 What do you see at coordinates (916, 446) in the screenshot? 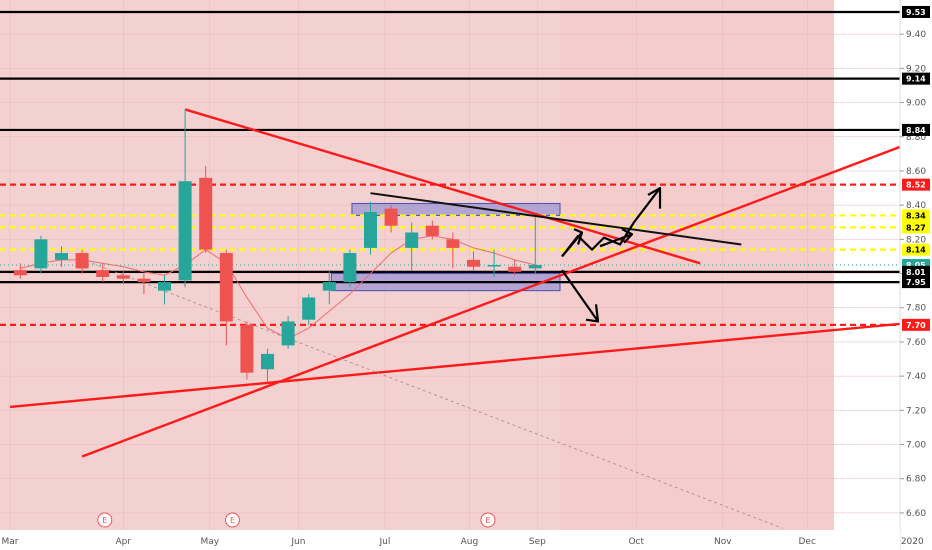
I see `y-tick-label: 7.00` at bounding box center [916, 446].